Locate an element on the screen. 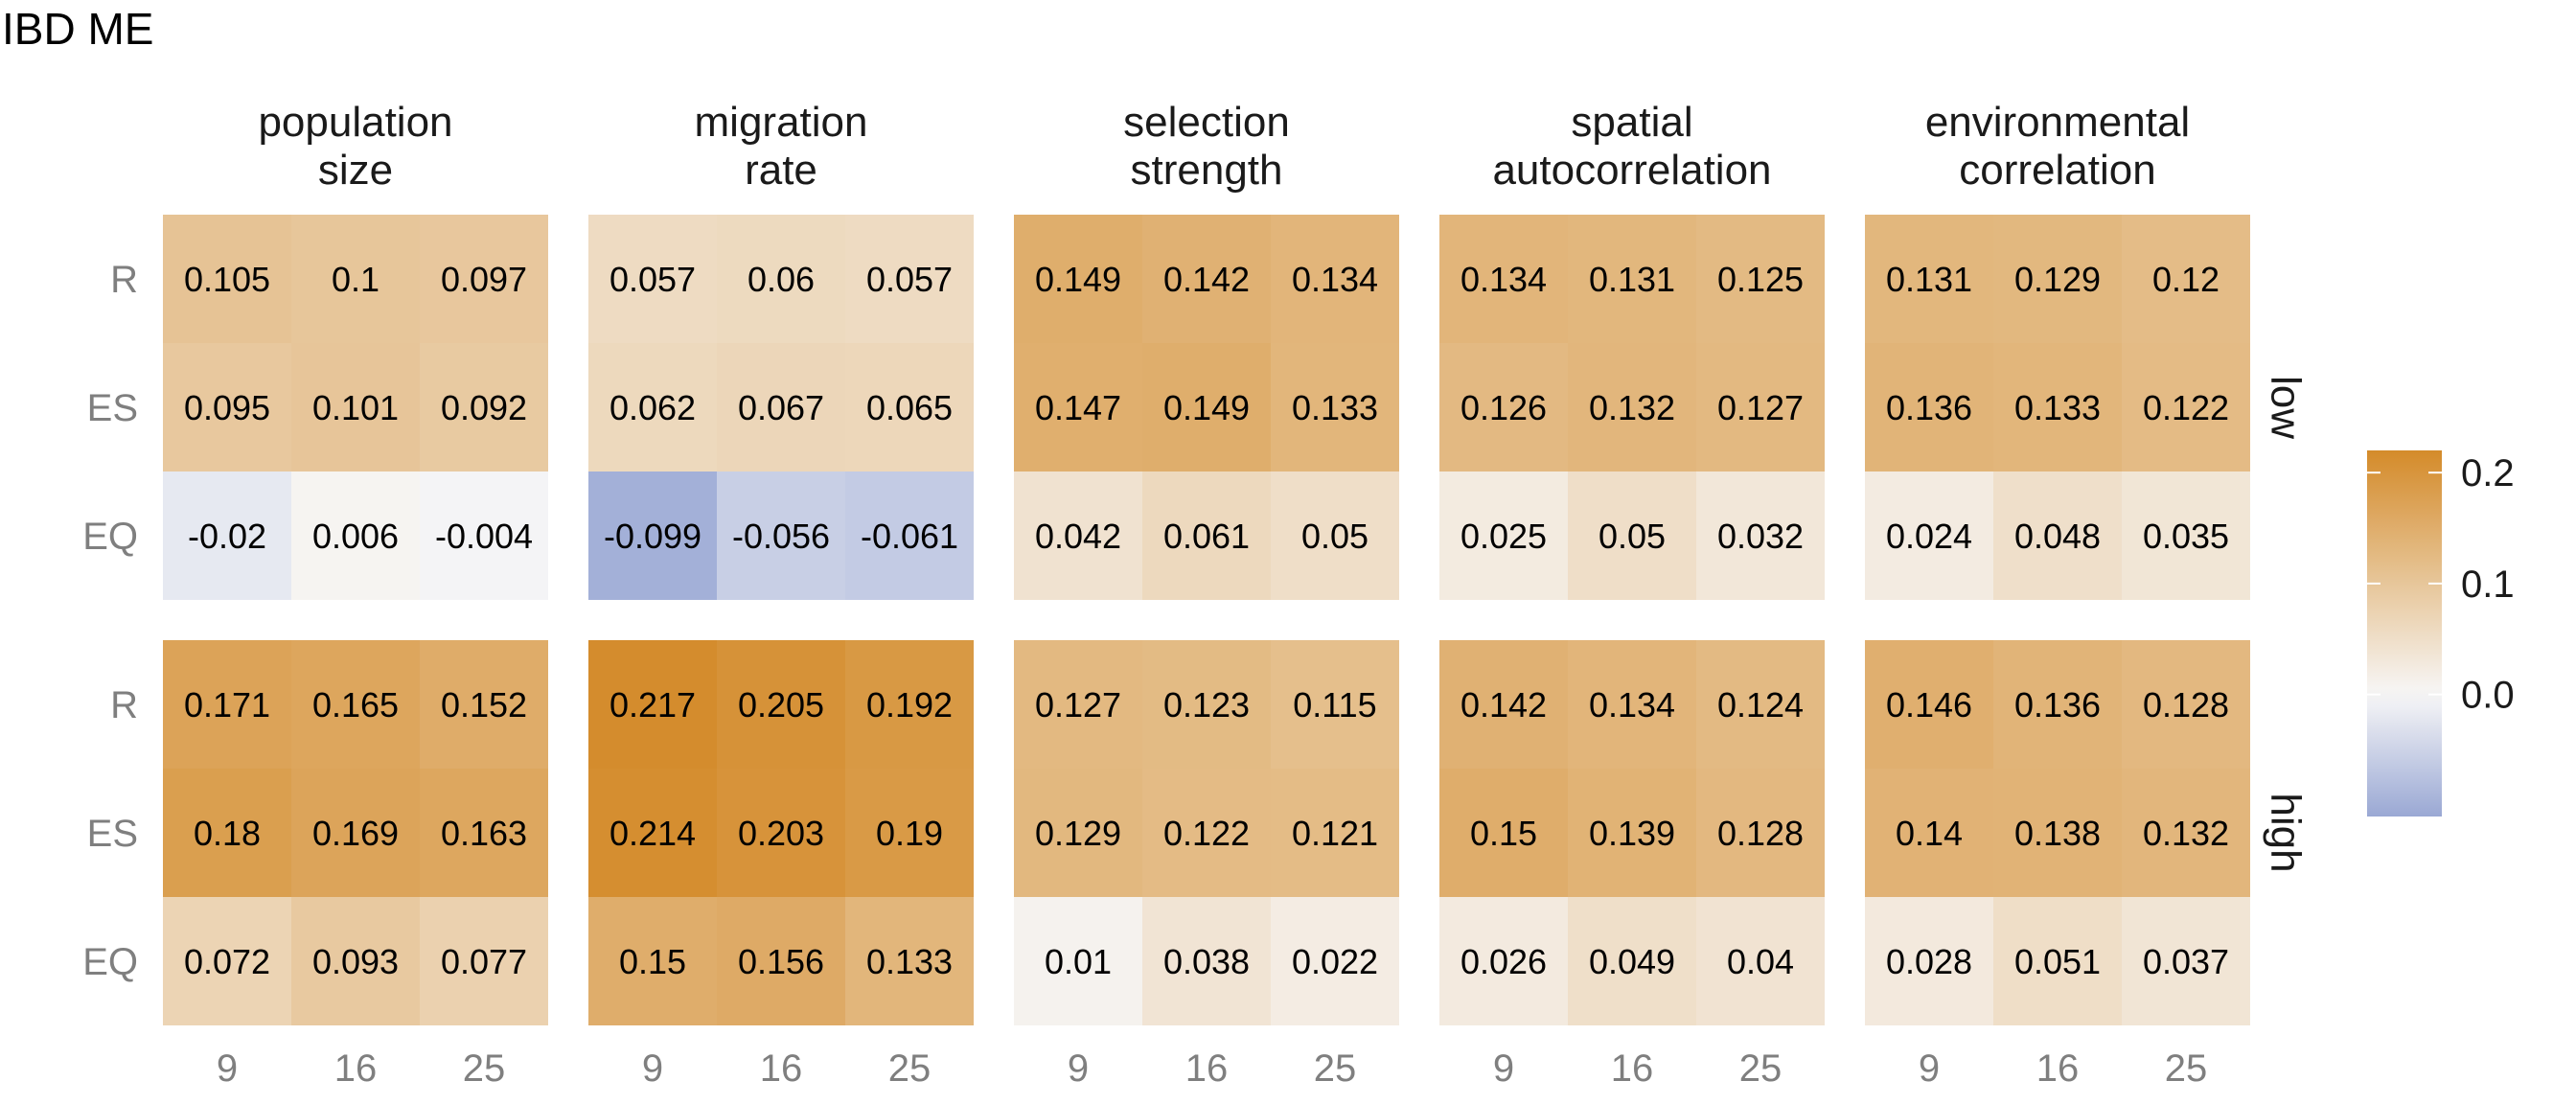  cell-value-label: 0.04 is located at coordinates (1760, 961).